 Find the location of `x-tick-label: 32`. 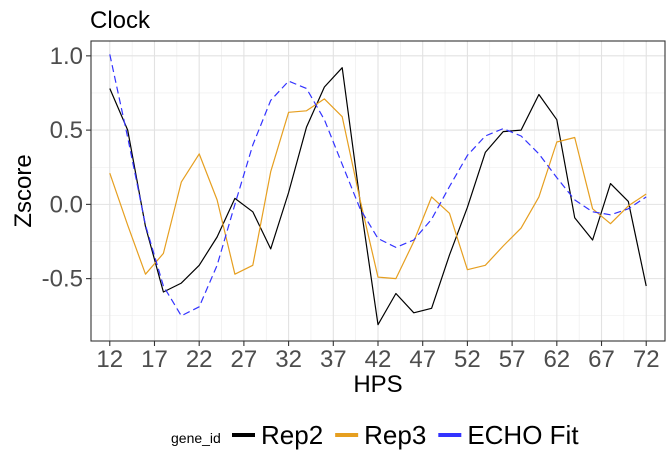

x-tick-label: 32 is located at coordinates (288, 359).